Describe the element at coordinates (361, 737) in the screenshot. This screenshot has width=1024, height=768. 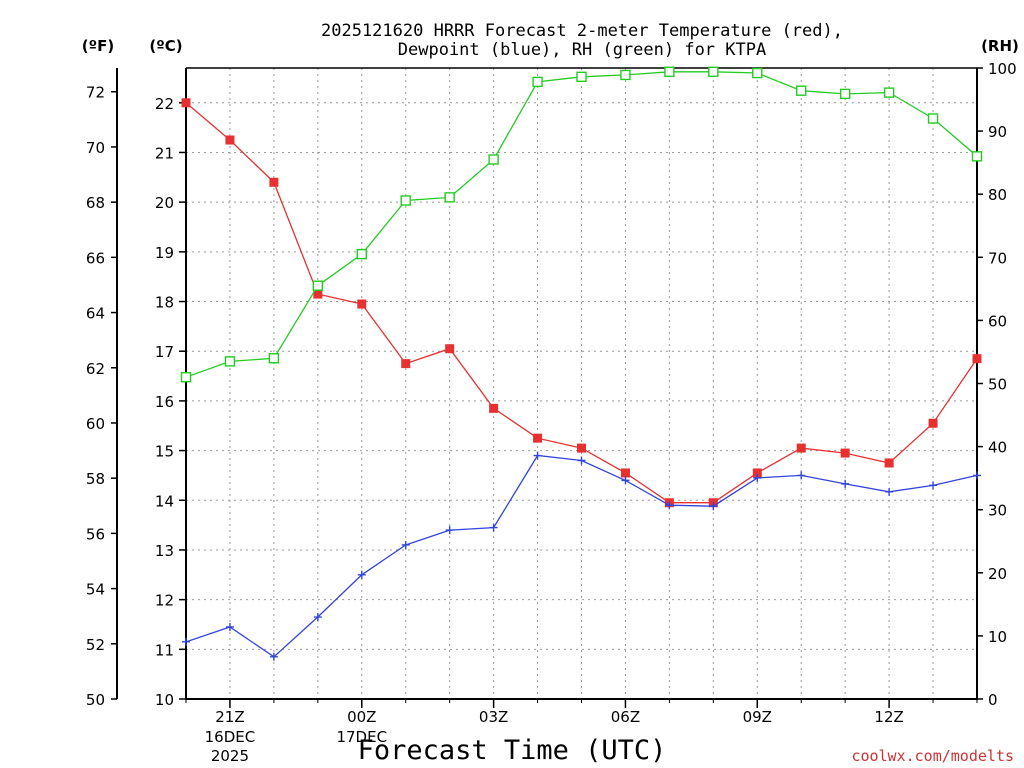
I see `x-date-label: 17DEC` at that location.